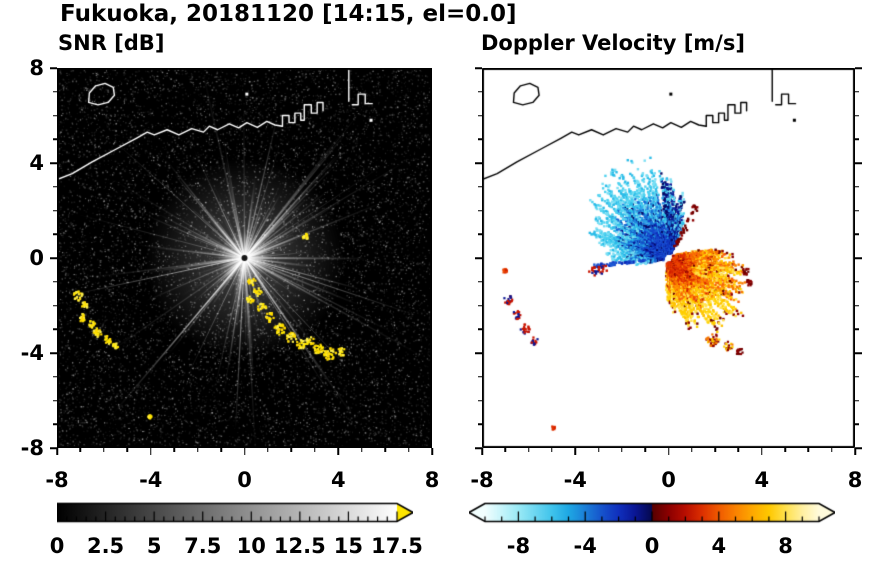 This screenshot has height=570, width=870. Describe the element at coordinates (299, 546) in the screenshot. I see `colorbar-tick-label: 12.5` at that location.